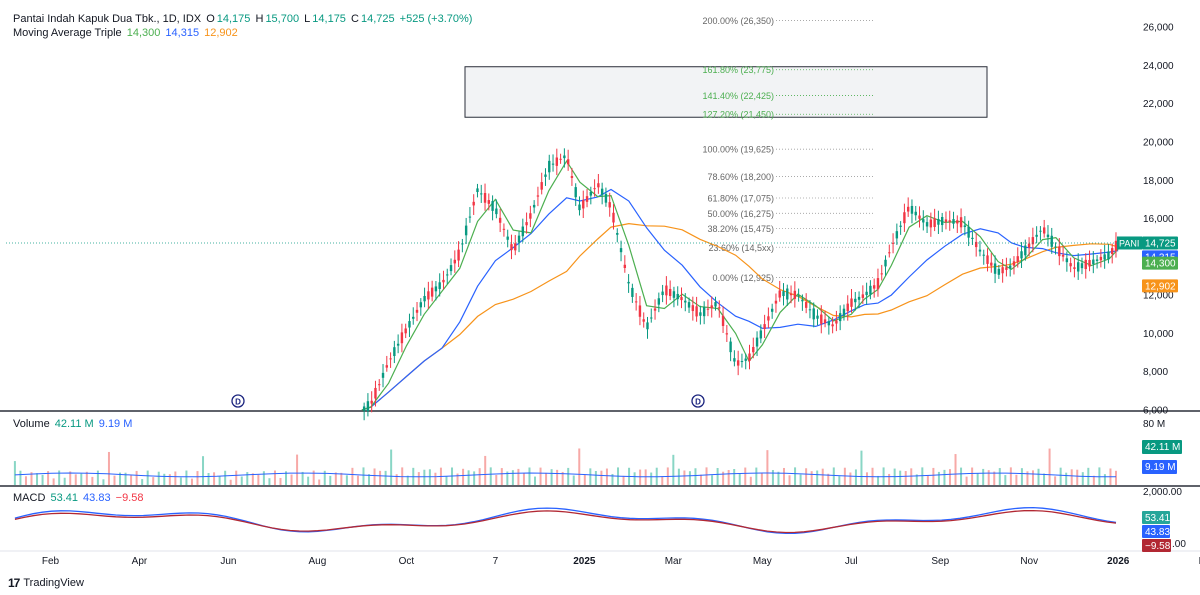 The image size is (1200, 595). What do you see at coordinates (228, 561) in the screenshot?
I see `x-tick-label: Jun` at bounding box center [228, 561].